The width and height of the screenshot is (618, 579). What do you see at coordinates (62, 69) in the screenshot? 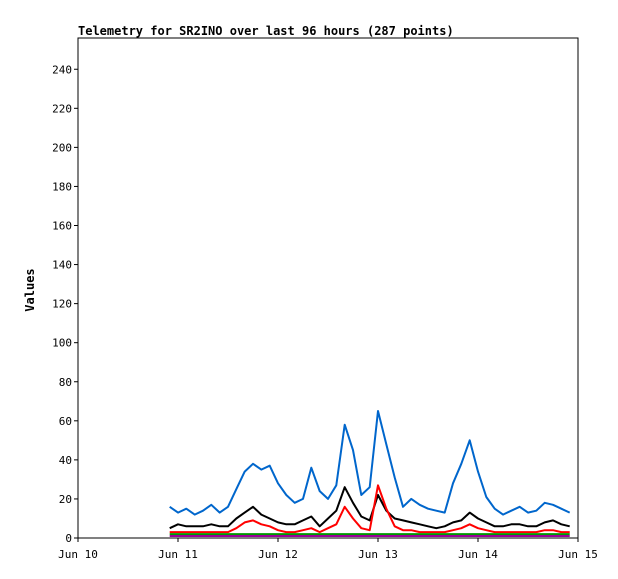
I see `y-tick-label: 240` at bounding box center [62, 69].